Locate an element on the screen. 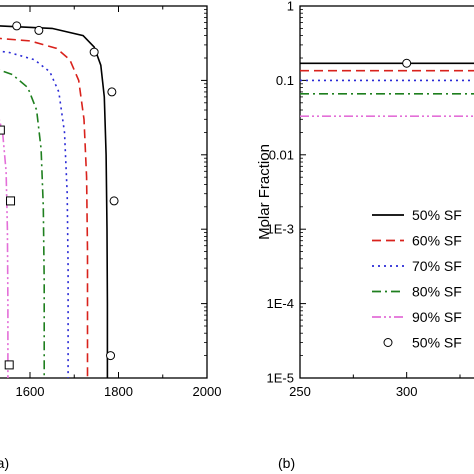  y-tick-label: 0.01 is located at coordinates (281, 154).